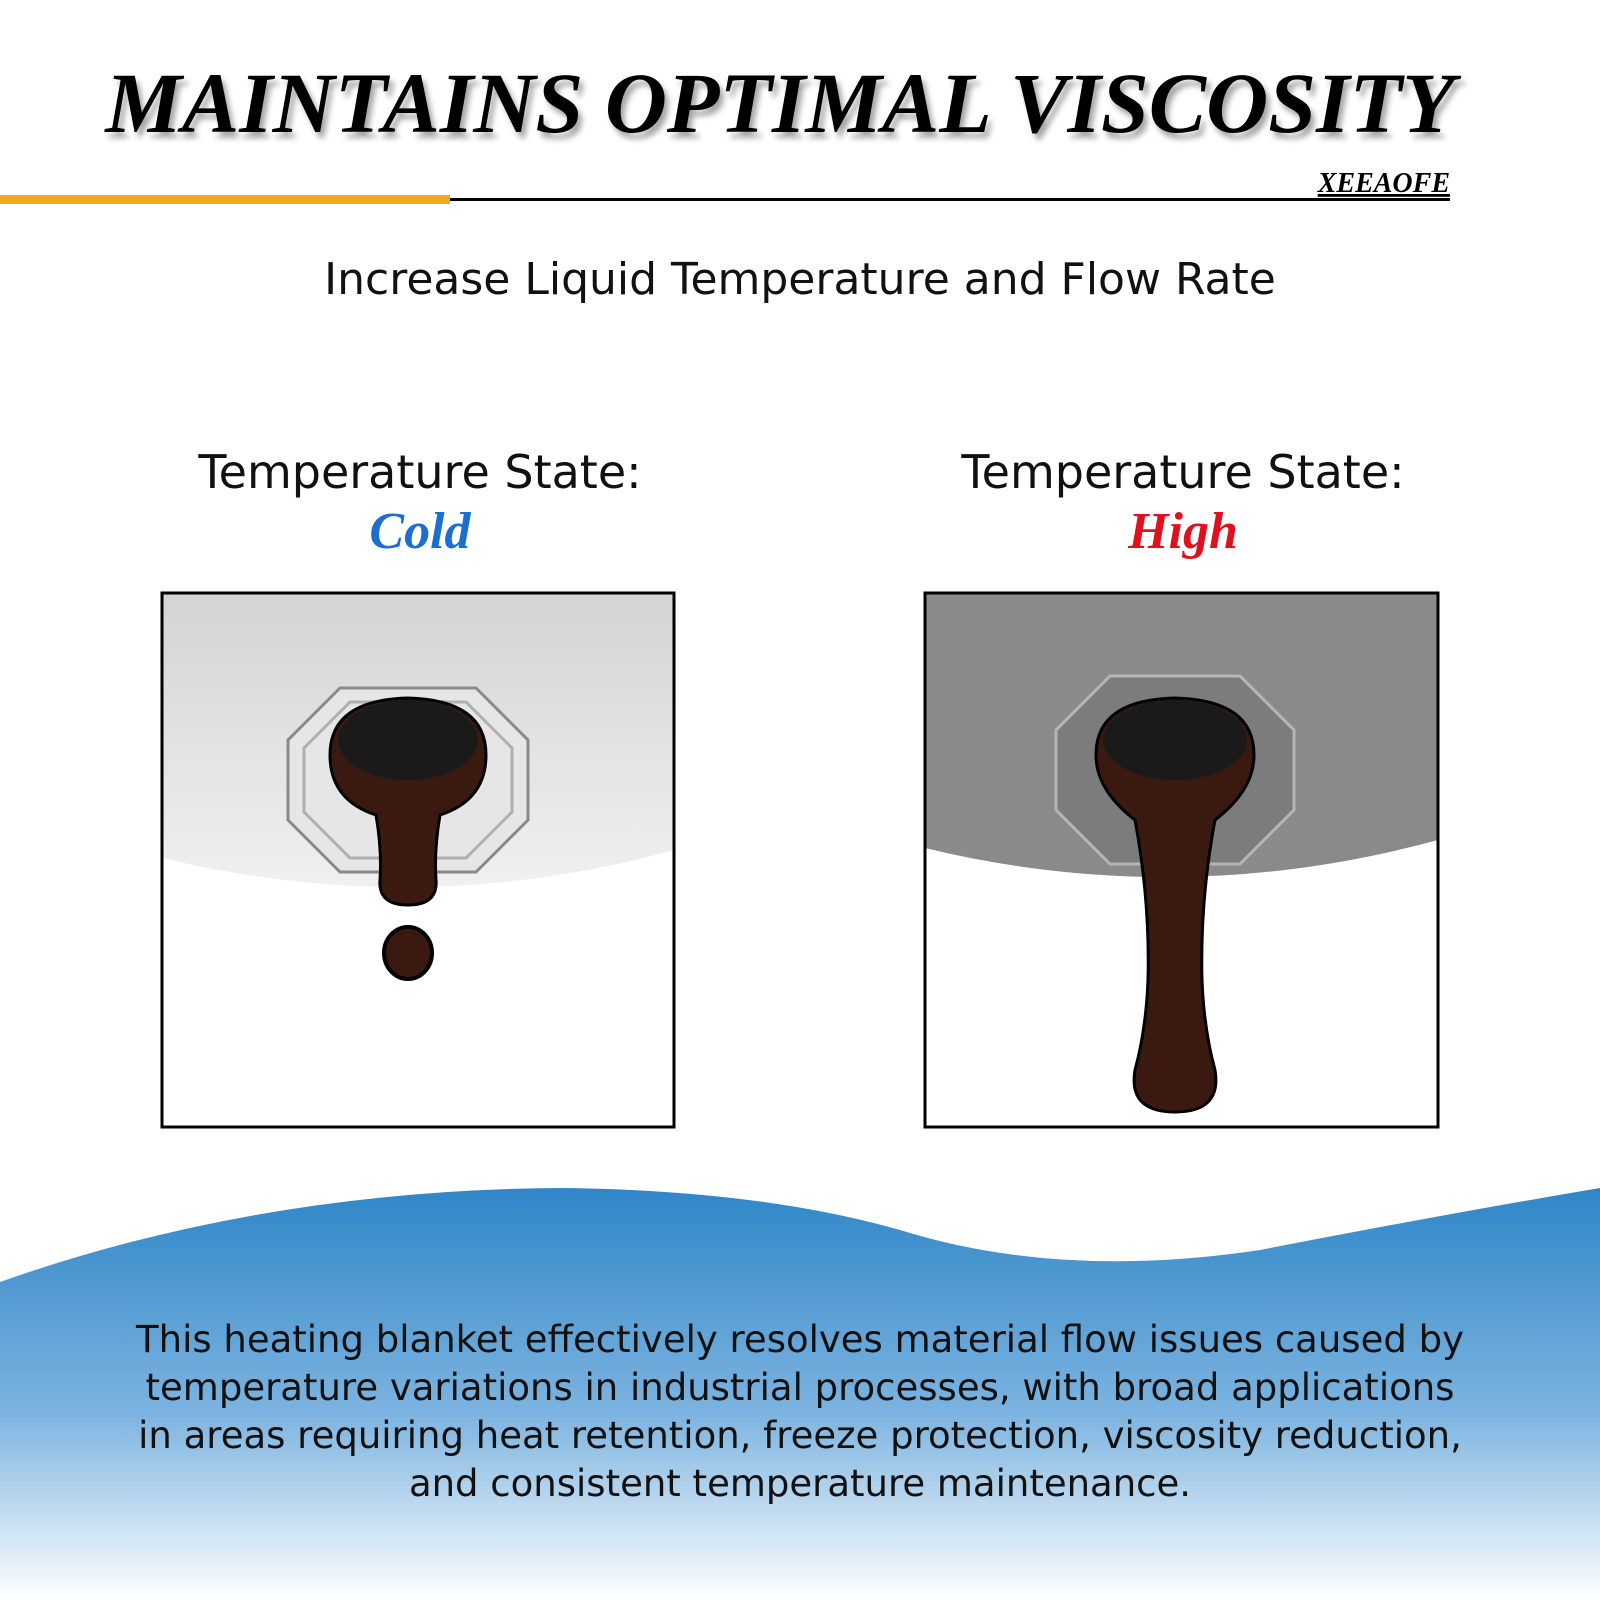 The height and width of the screenshot is (1600, 1600). Describe the element at coordinates (950, 199) in the screenshot. I see `rule` at that location.